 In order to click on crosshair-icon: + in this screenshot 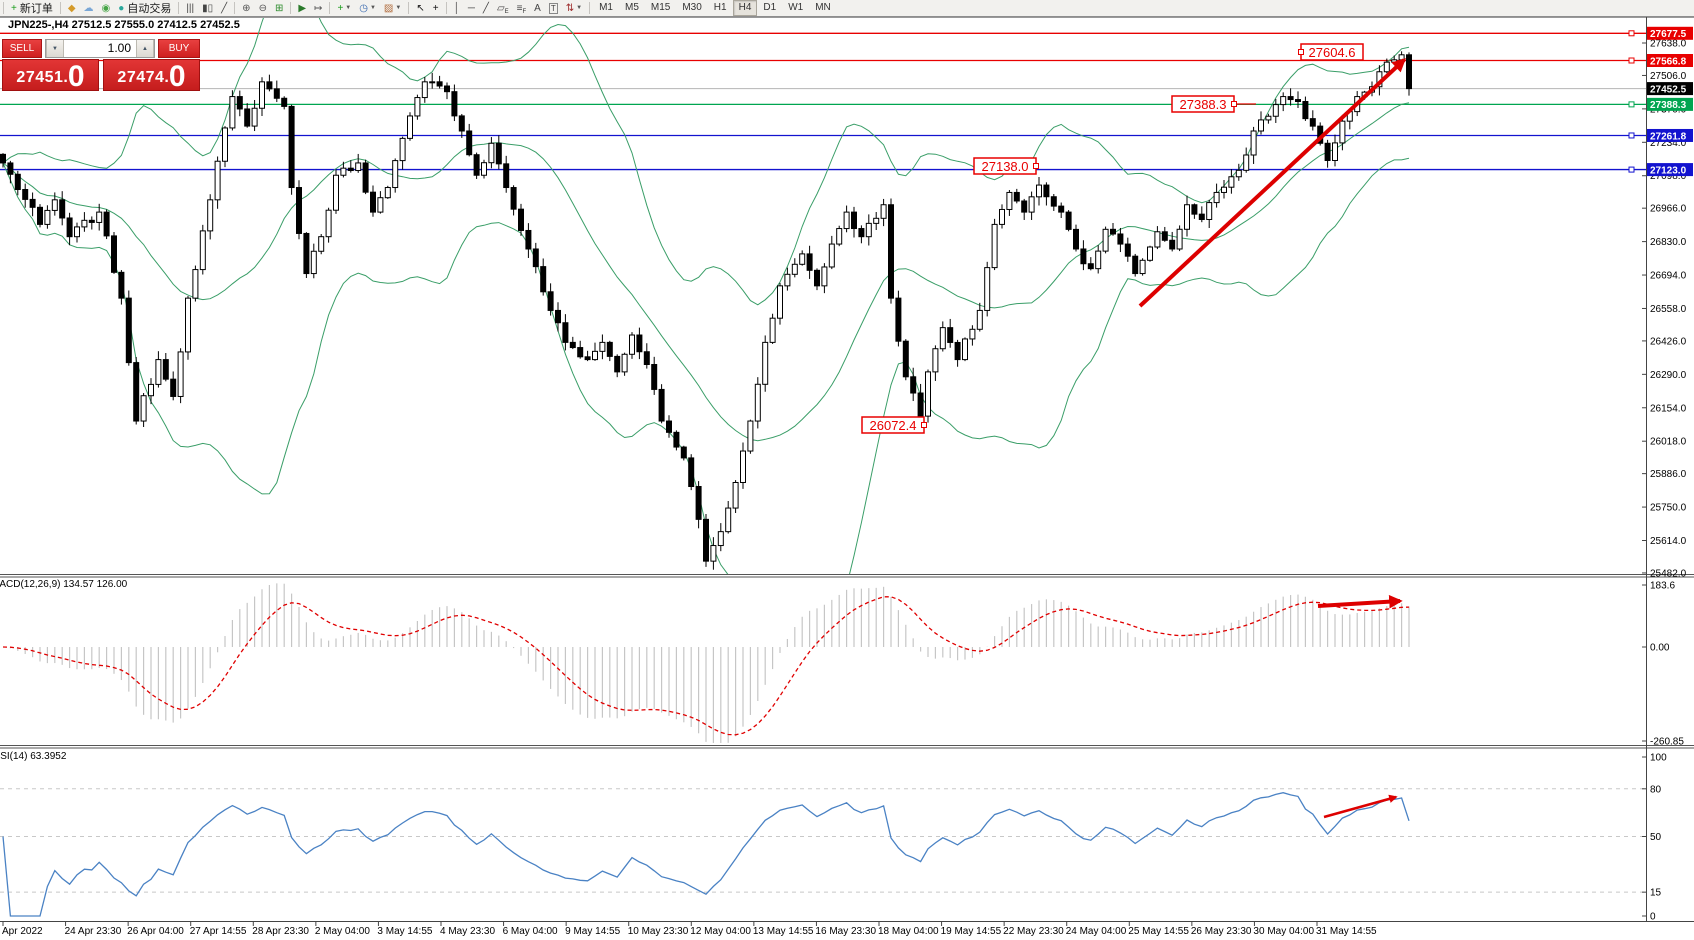, I will do `click(436, 8)`.